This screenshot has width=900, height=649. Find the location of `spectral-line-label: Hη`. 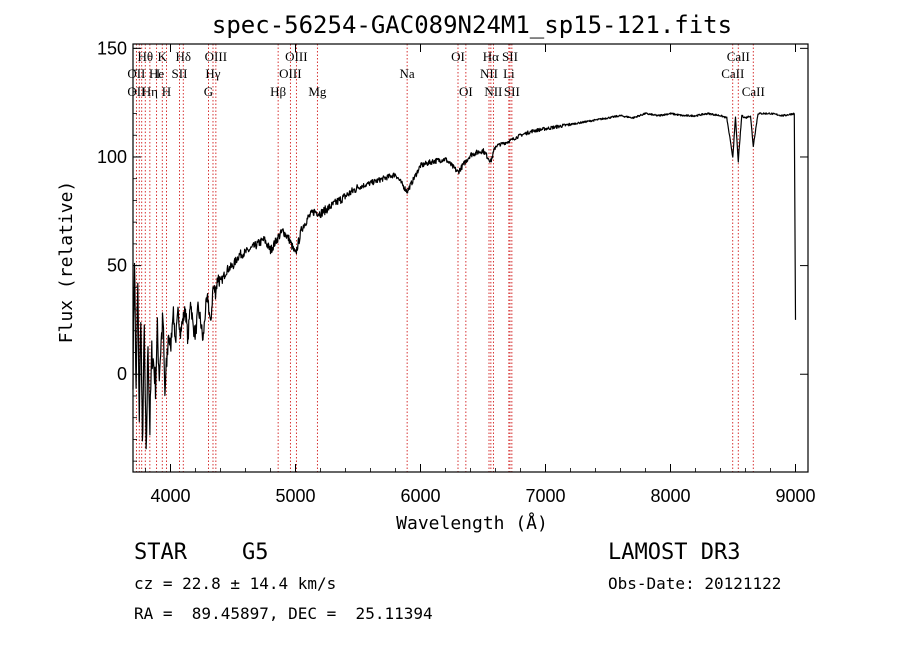

spectral-line-label: Hη is located at coordinates (150, 91).